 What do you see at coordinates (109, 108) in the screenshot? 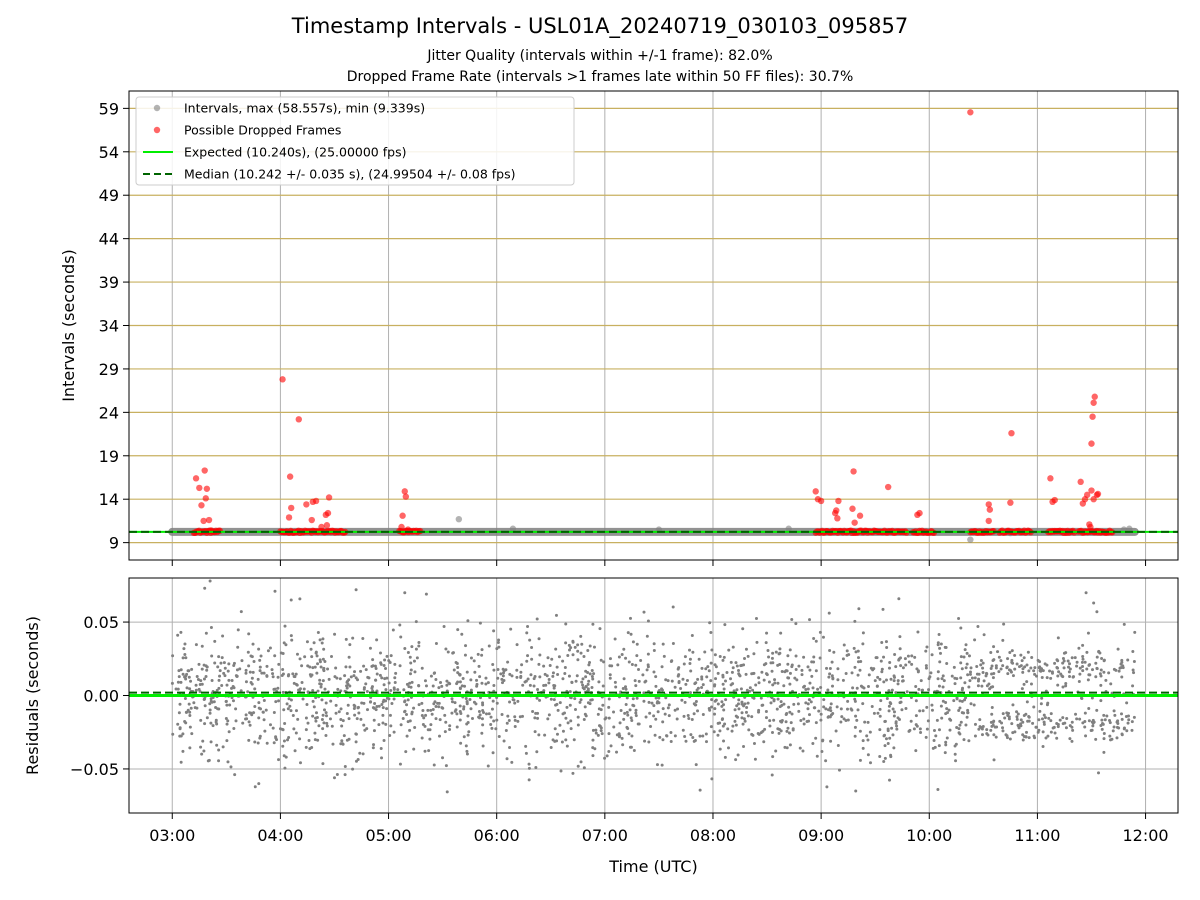
I see `top-ytick-label-10: 59` at bounding box center [109, 108].